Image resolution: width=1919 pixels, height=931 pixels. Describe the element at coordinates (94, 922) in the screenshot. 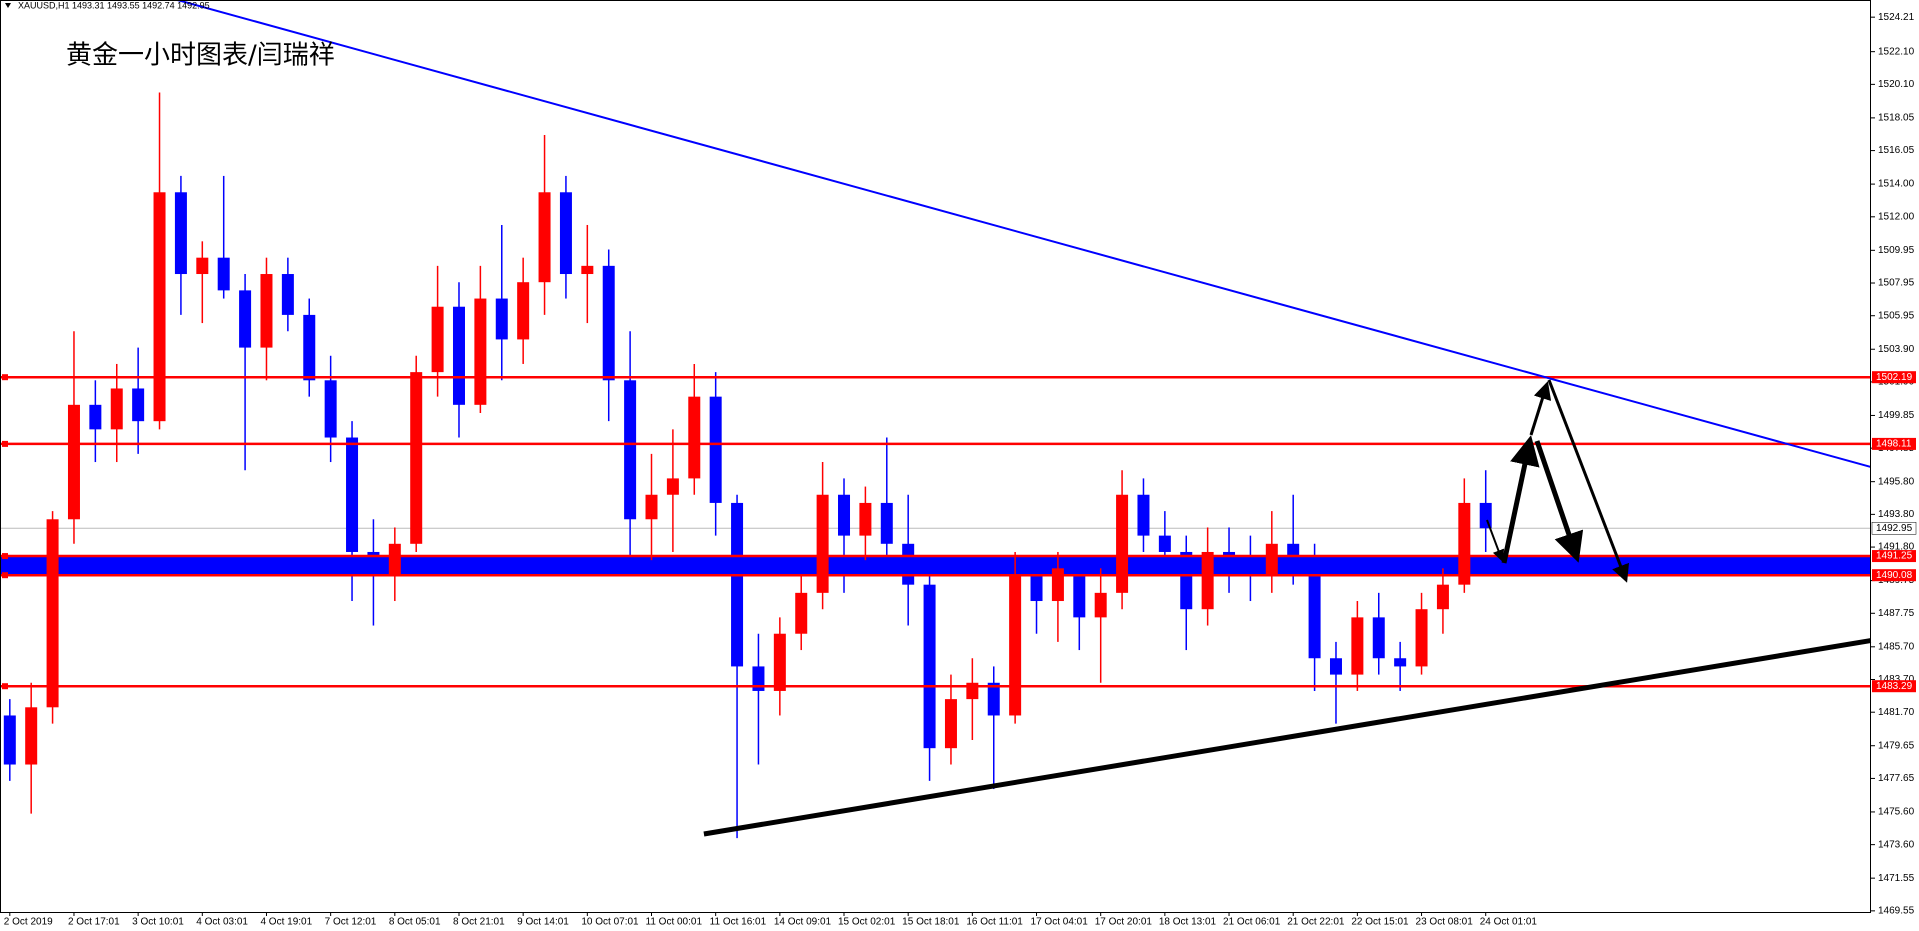

I see `x-tick-label: 2 Oct 17:01` at that location.